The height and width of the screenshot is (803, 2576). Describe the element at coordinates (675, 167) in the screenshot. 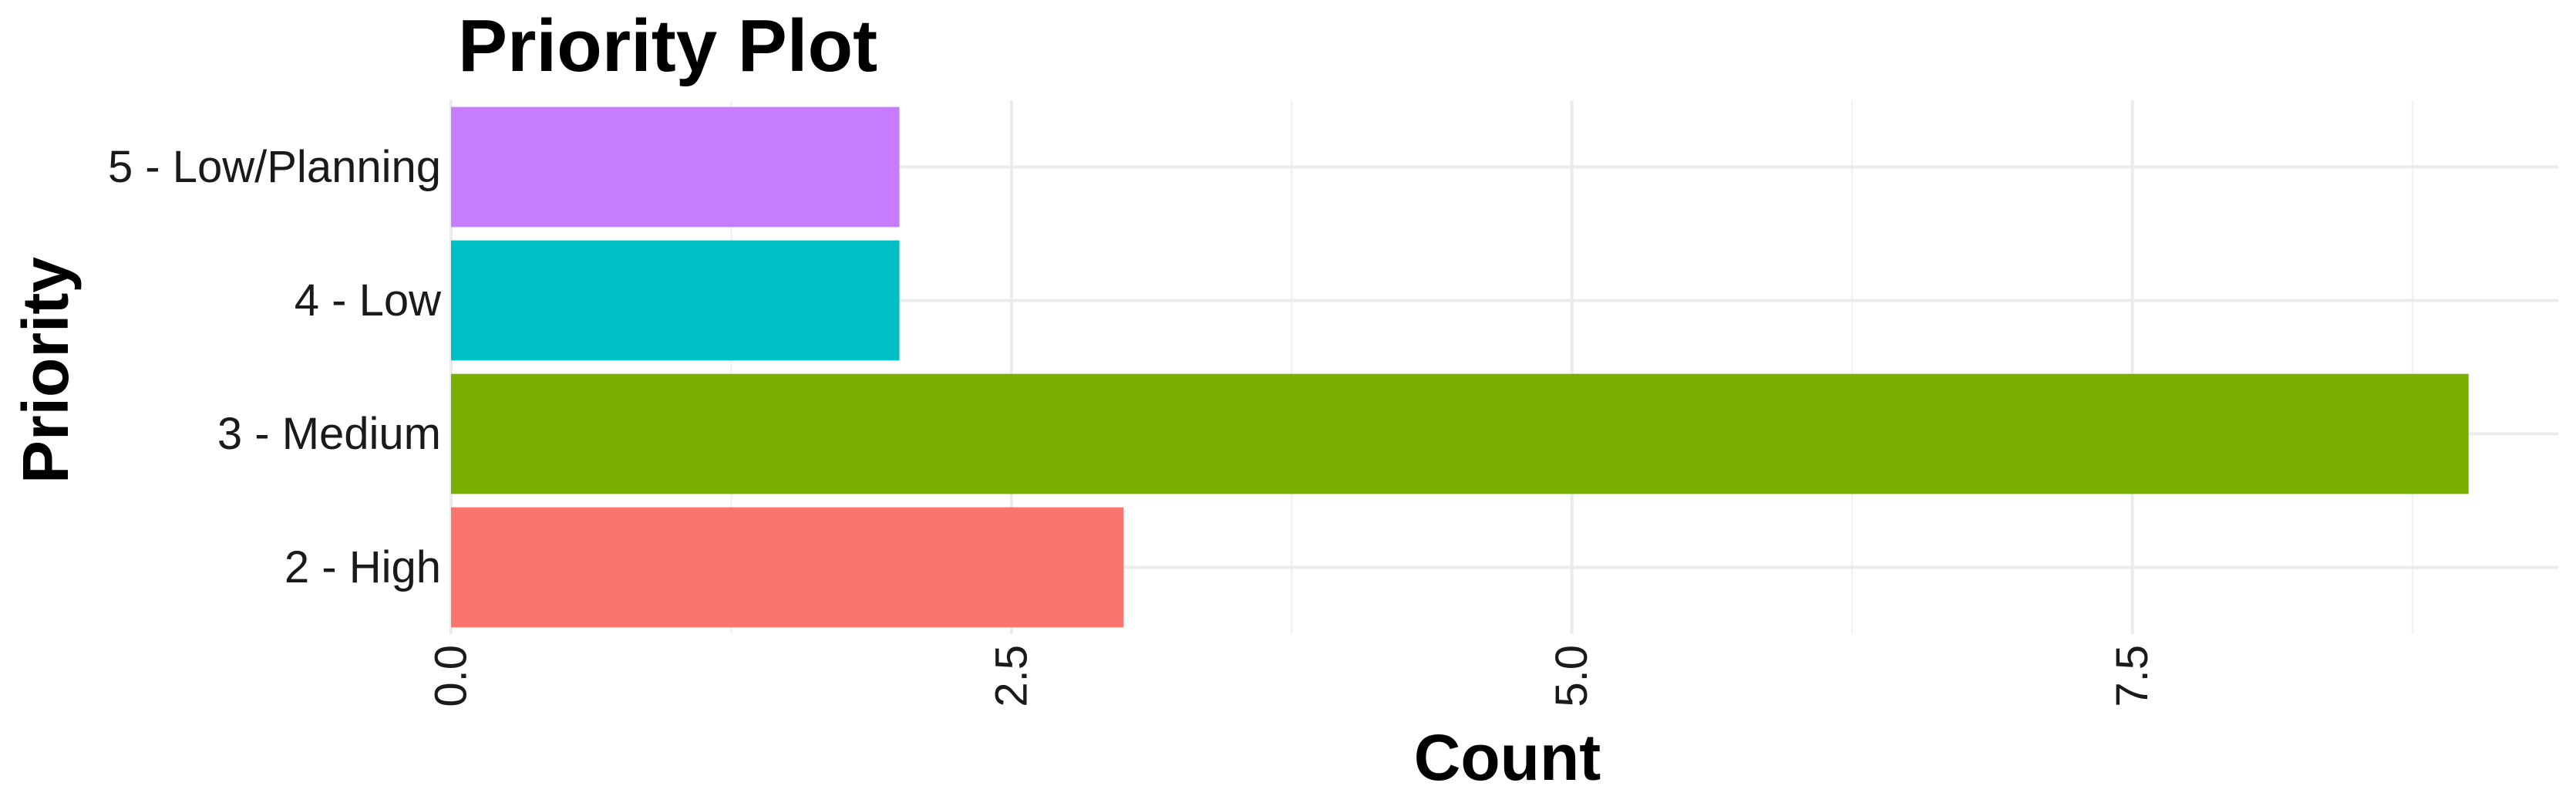

I see `bar-5-low-planning` at that location.